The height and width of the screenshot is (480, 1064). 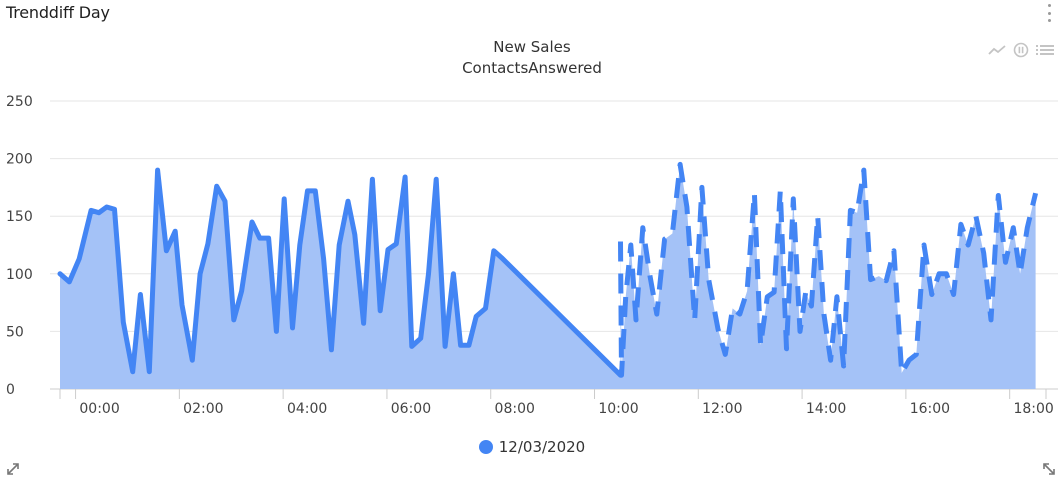 I want to click on x-tick-label: 02:00, so click(x=203, y=409).